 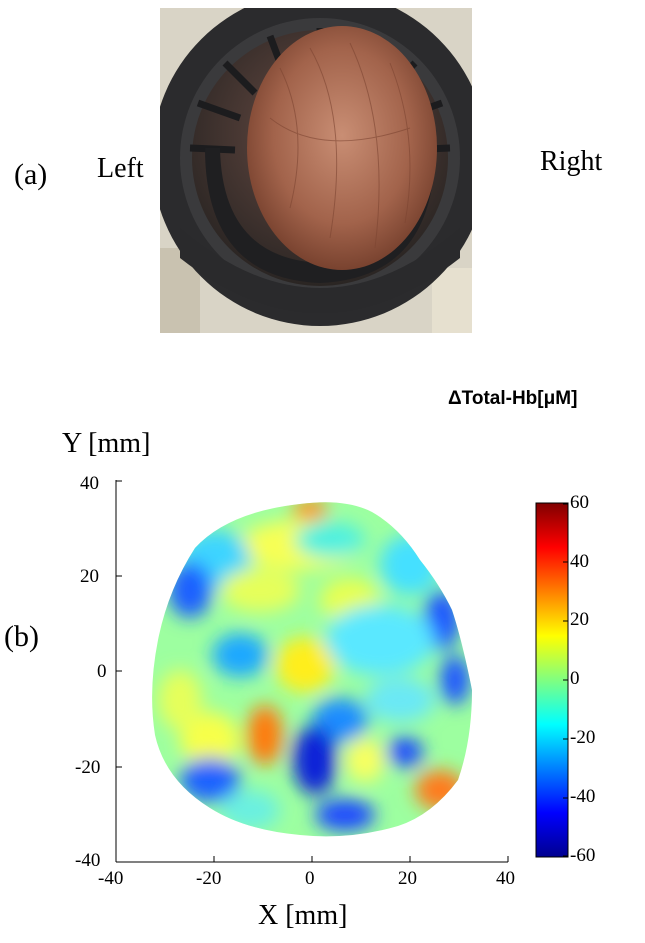 I want to click on colorbar-tick-label: -20, so click(x=583, y=737).